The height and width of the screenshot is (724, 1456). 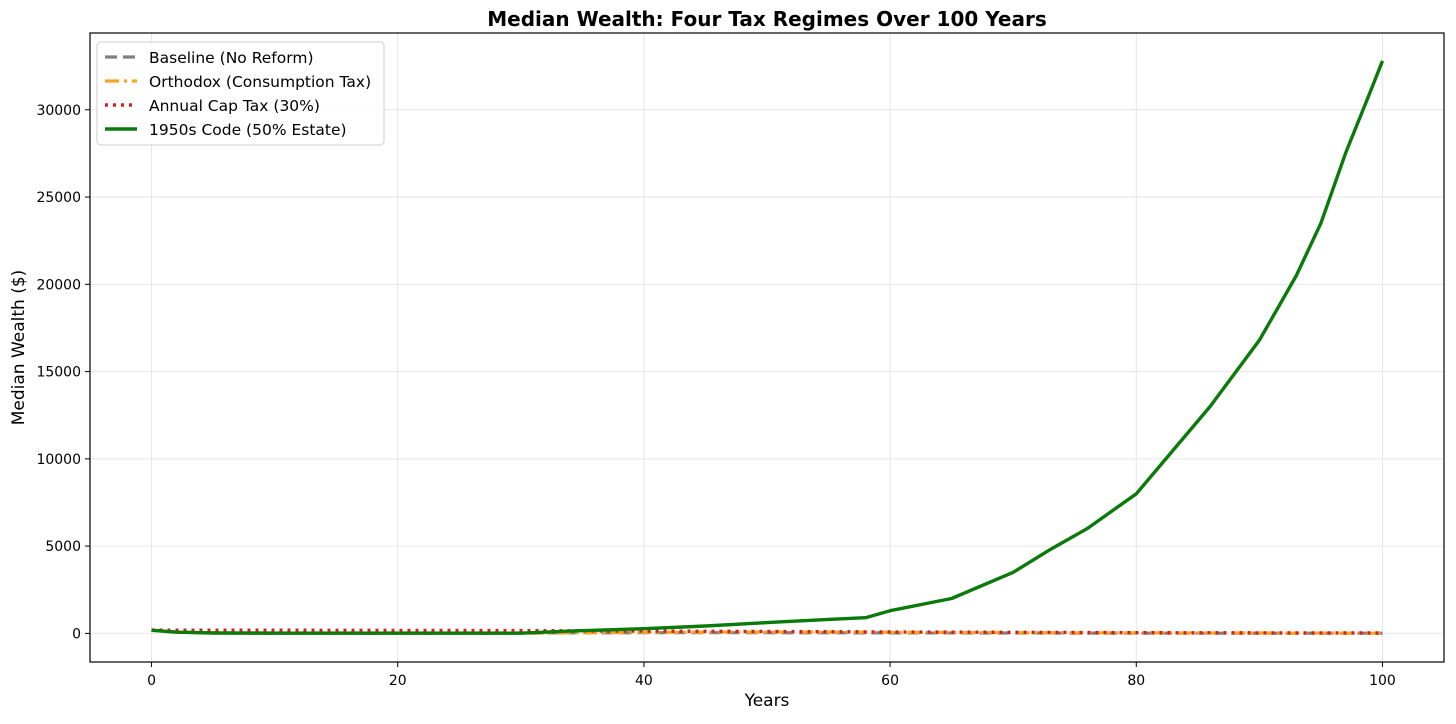 What do you see at coordinates (890, 681) in the screenshot?
I see `x-tick-label: 60` at bounding box center [890, 681].